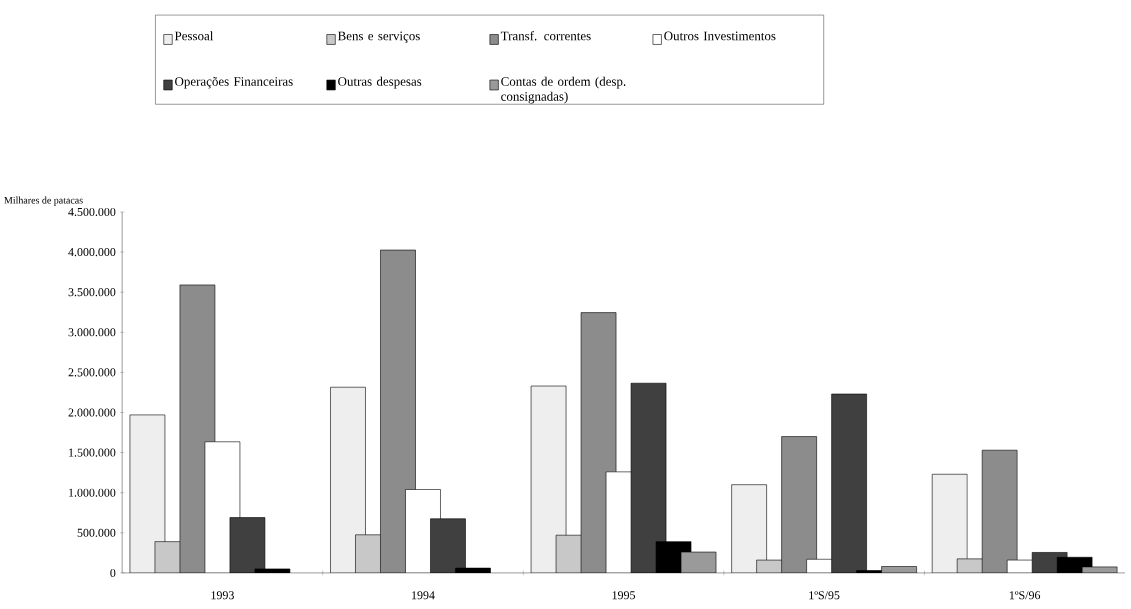 The height and width of the screenshot is (609, 1131). I want to click on y-tick-label: 4.000.000, so click(92, 252).